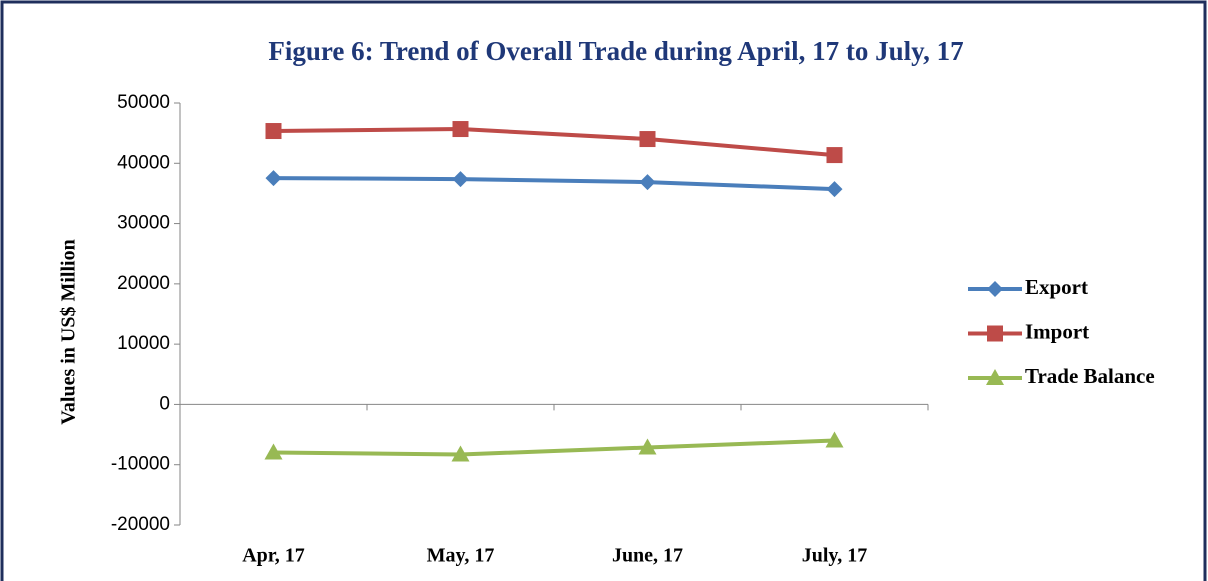  Describe the element at coordinates (143, 223) in the screenshot. I see `y-tick-label: 30000` at that location.